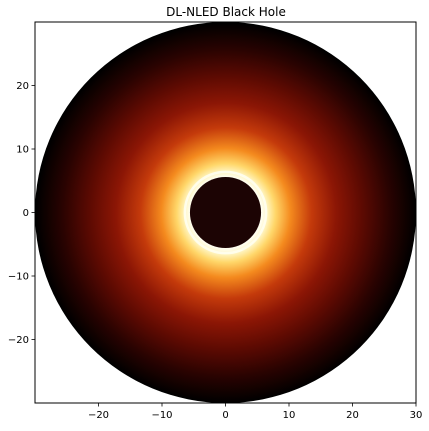  What do you see at coordinates (18, 277) in the screenshot?
I see `y-tick-label: −10` at bounding box center [18, 277].